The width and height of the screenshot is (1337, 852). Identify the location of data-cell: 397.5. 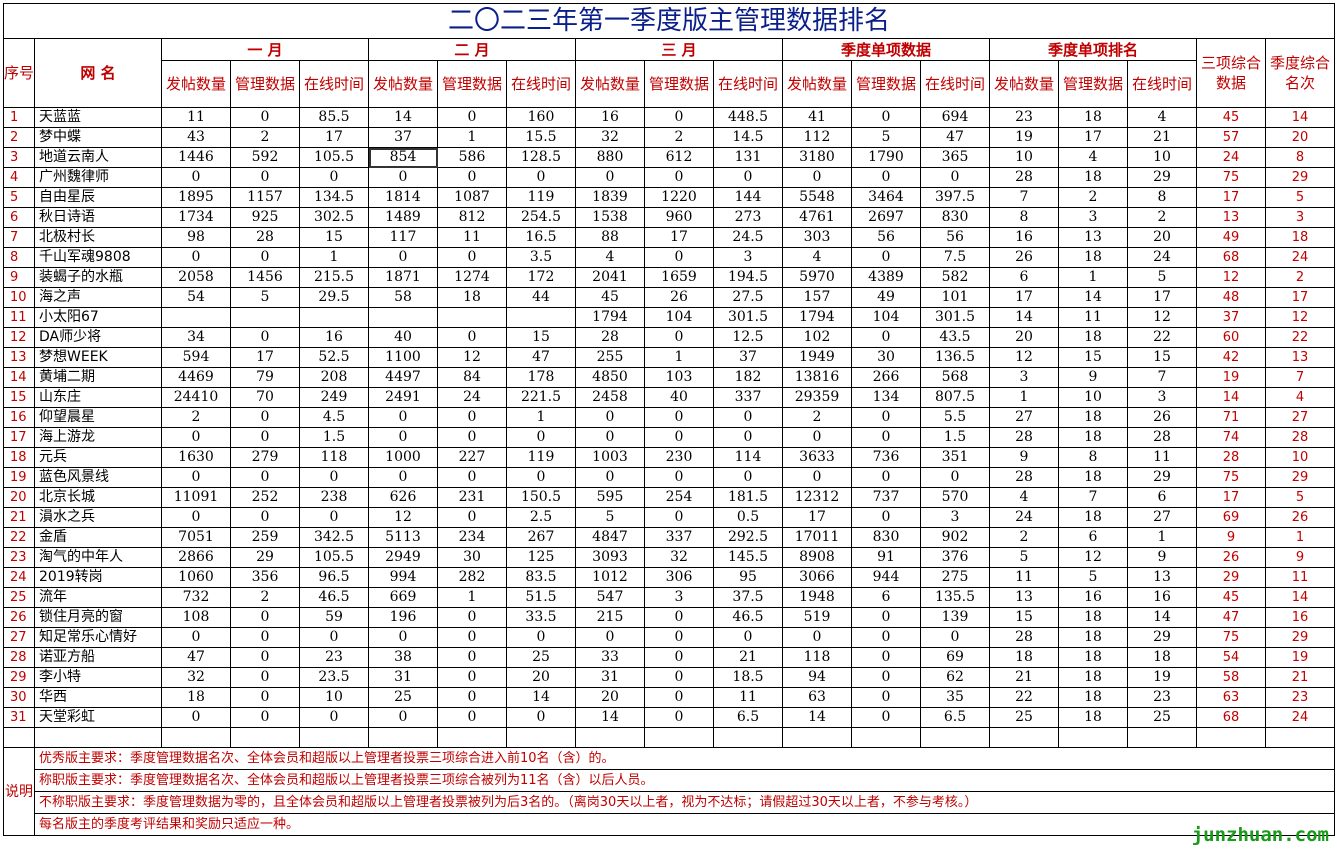
(955, 197).